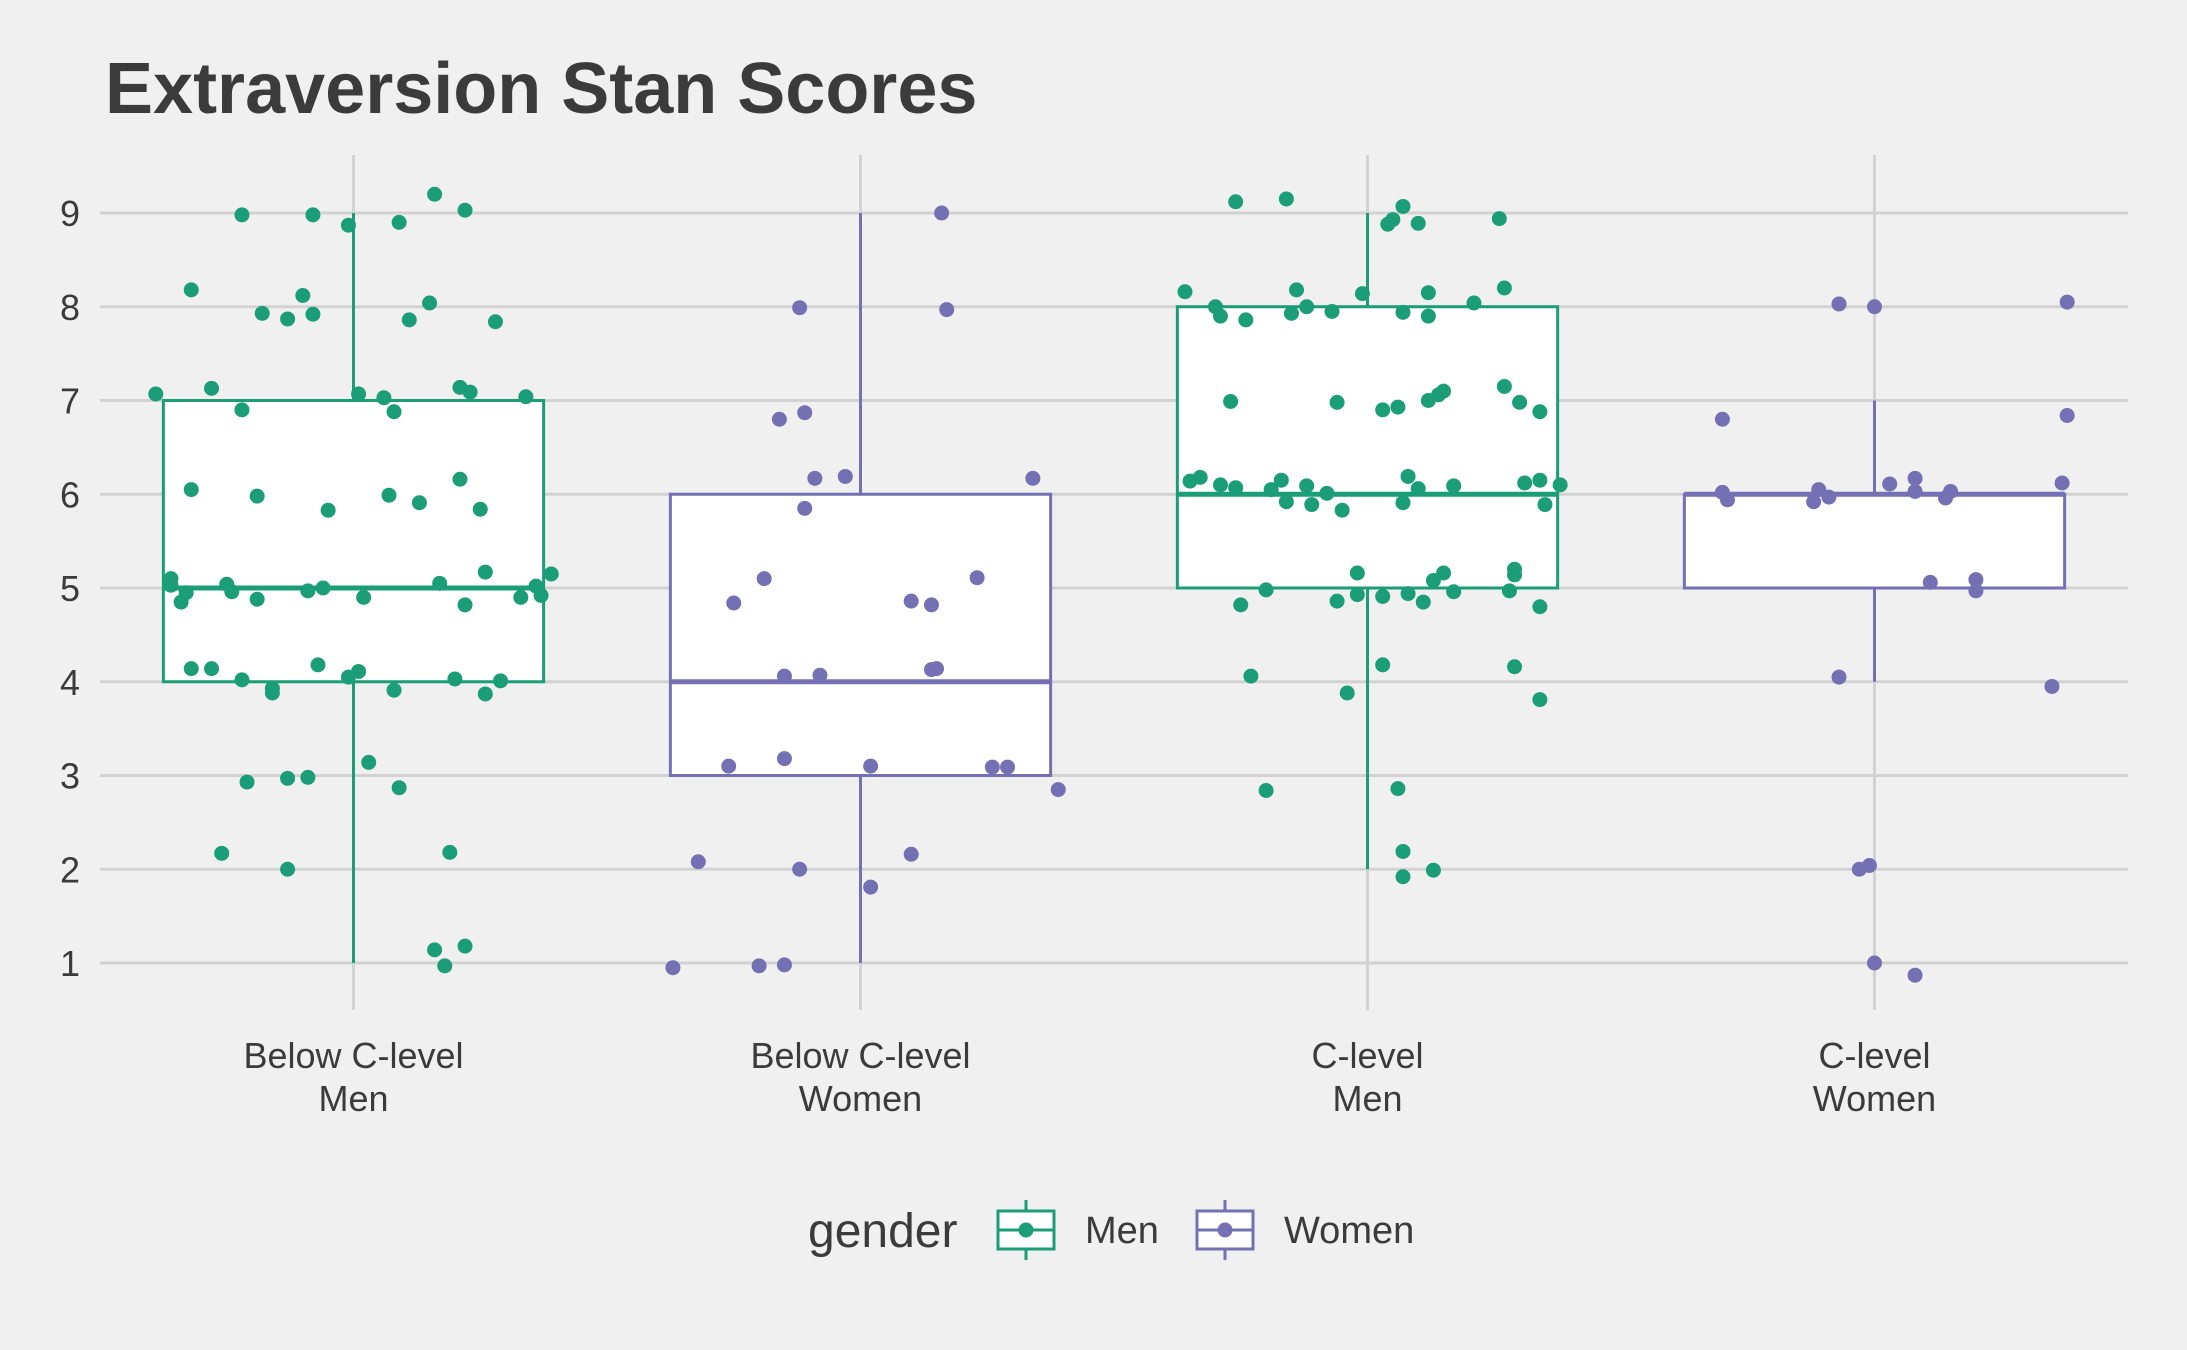 This screenshot has height=1350, width=2187. I want to click on legend: gender Men Women, so click(1111, 1230).